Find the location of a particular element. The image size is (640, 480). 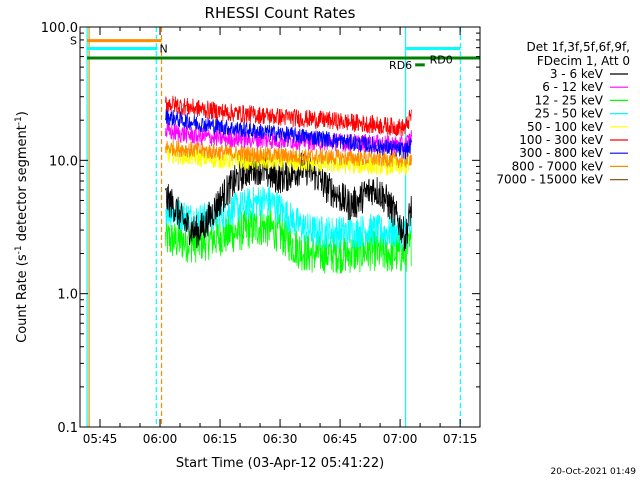

legend-label-50-100-kev: 50 - 100 keV is located at coordinates (565, 127).